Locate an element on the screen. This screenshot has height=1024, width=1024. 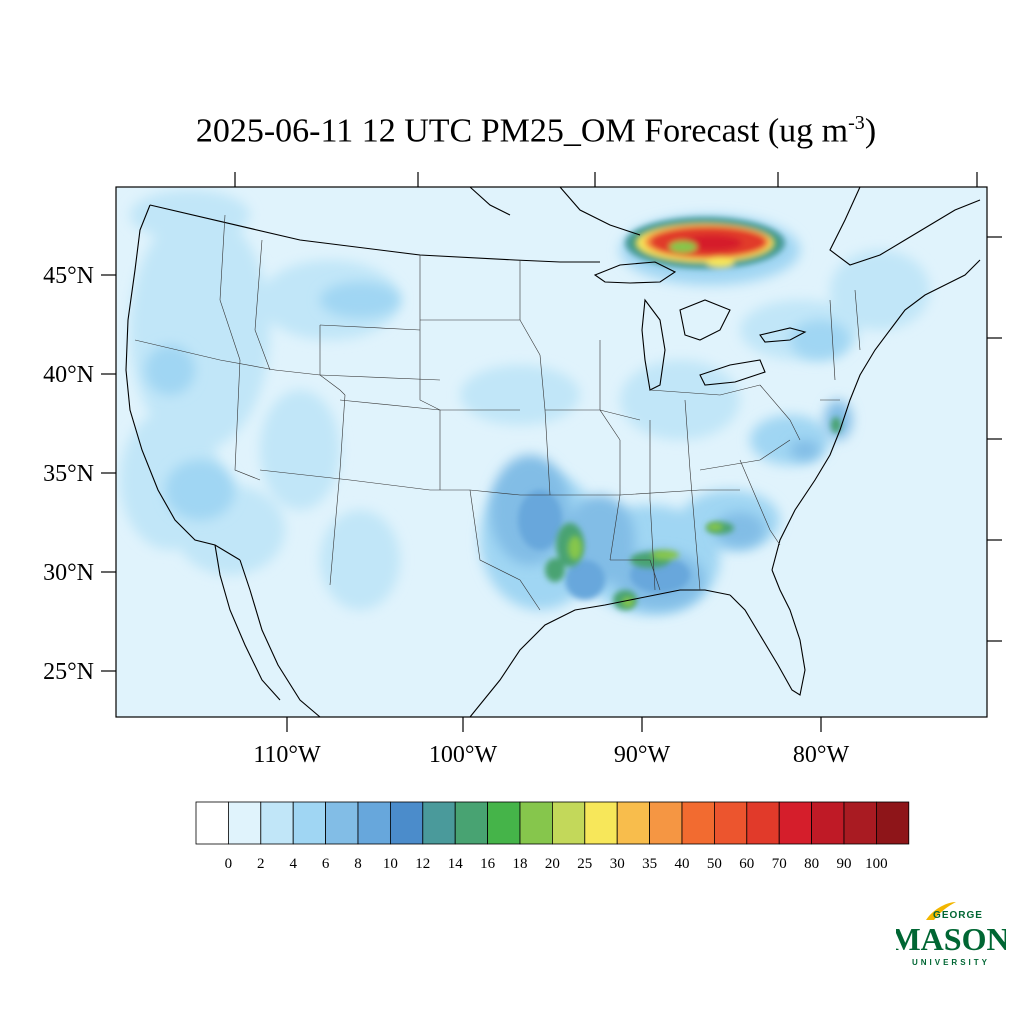
lon-label: 90°W is located at coordinates (642, 755).